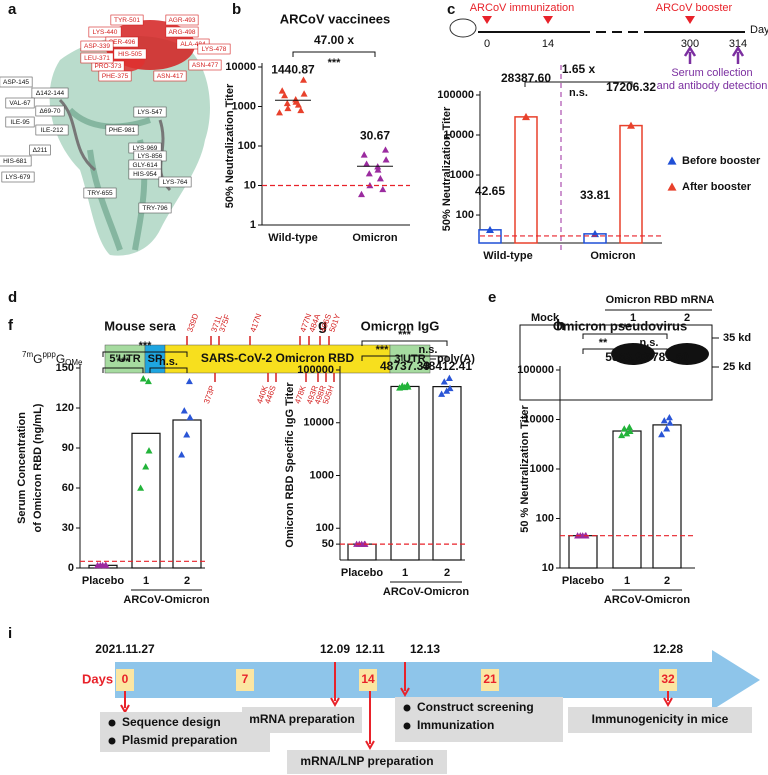  Describe the element at coordinates (192, 322) in the screenshot. I see `mutation-label: 339D` at that location.